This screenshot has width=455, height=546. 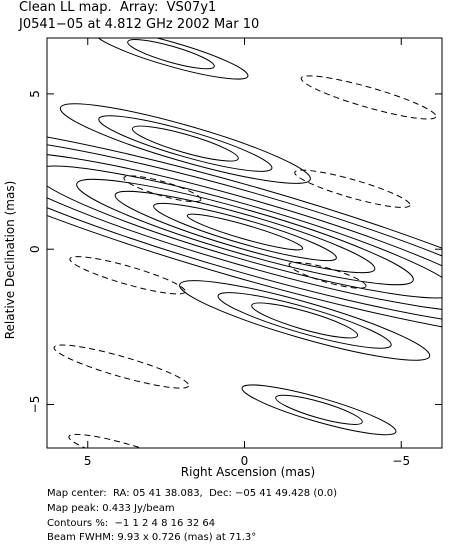 I want to click on map-title: Clean LL map. Array: VS07y1, so click(x=118, y=7).